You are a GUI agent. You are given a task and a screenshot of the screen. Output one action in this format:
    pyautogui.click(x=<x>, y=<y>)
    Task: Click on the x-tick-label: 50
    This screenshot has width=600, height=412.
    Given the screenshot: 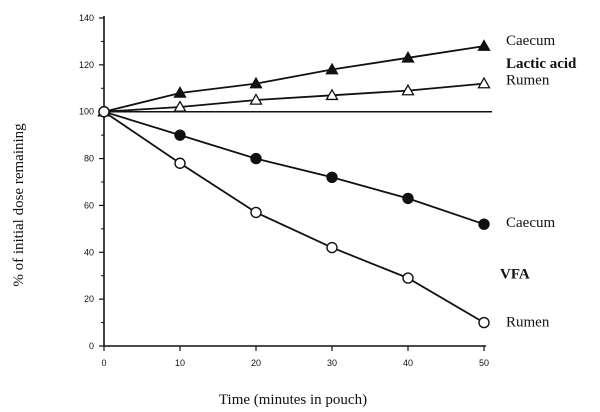 What is the action you would take?
    pyautogui.click(x=484, y=363)
    